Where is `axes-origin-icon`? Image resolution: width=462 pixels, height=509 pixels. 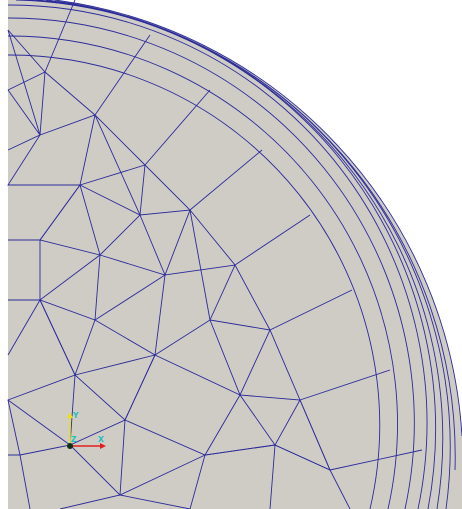
axes-origin-icon is located at coordinates (70, 446).